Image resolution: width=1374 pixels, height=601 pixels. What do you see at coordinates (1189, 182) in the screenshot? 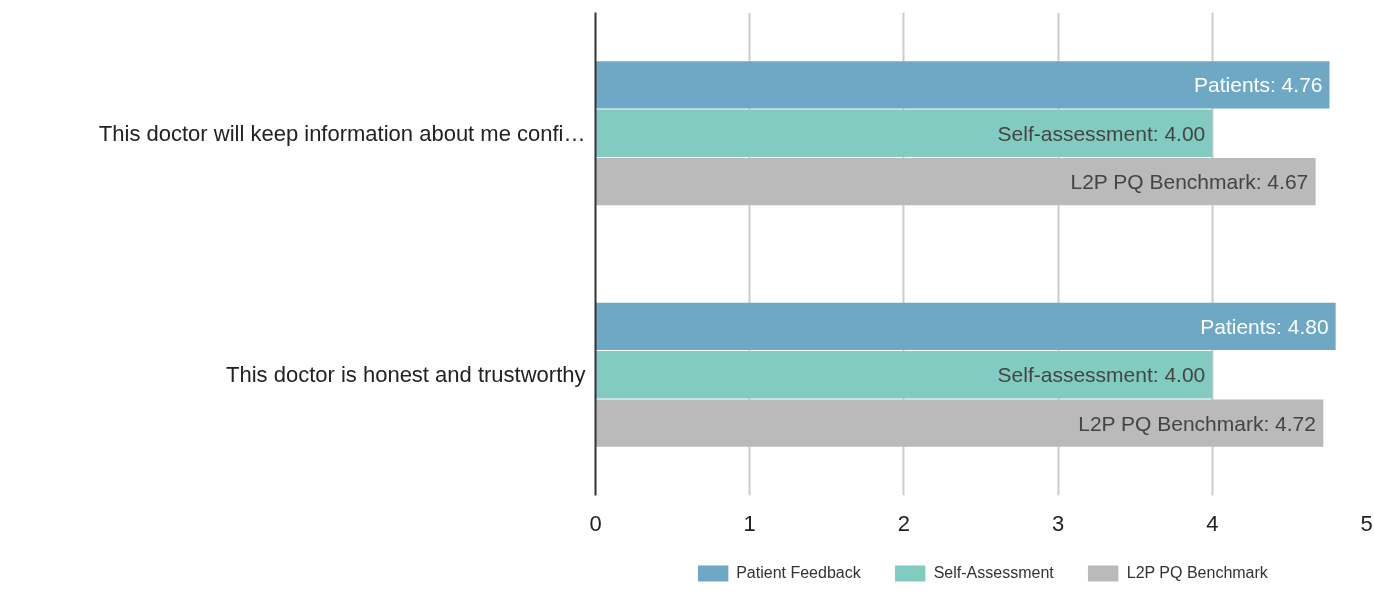
I see `data-label: L2P PQ Benchmark: 4.67` at bounding box center [1189, 182].